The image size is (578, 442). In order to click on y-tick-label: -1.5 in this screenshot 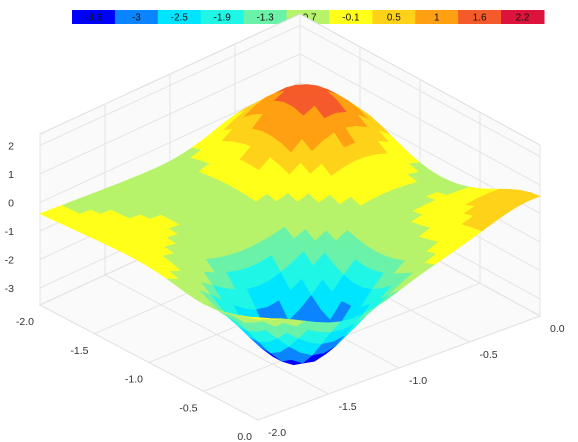, I will do `click(348, 407)`.